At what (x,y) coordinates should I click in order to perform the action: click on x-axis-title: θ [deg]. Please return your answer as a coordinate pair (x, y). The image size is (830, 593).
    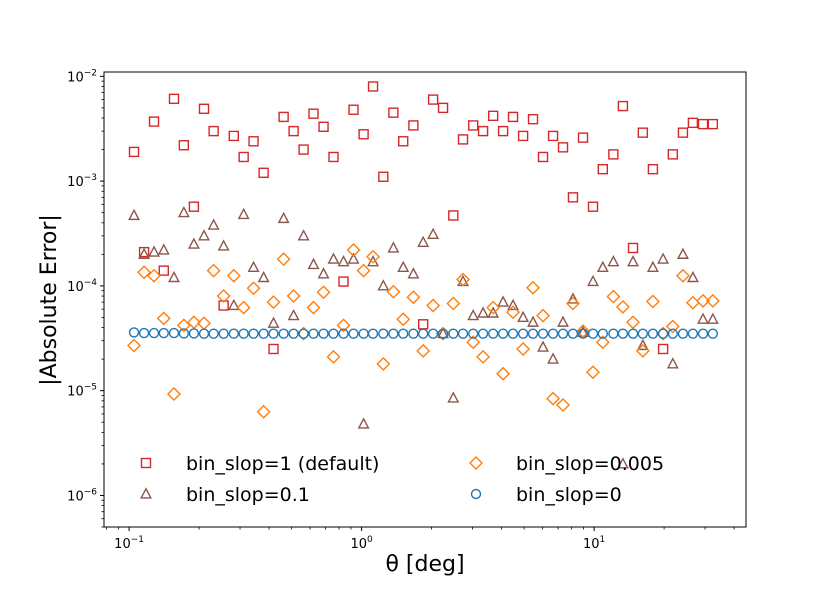
    Looking at the image, I should click on (424, 564).